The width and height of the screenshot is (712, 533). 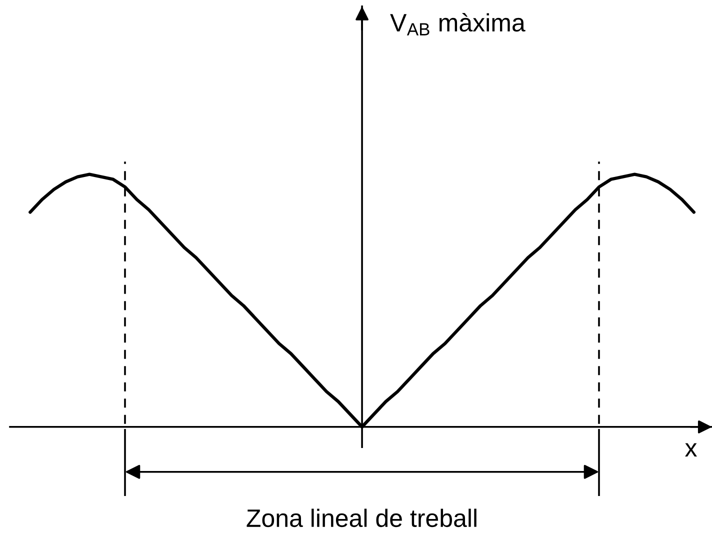 What do you see at coordinates (361, 518) in the screenshot?
I see `text: Zona lineal de treball` at bounding box center [361, 518].